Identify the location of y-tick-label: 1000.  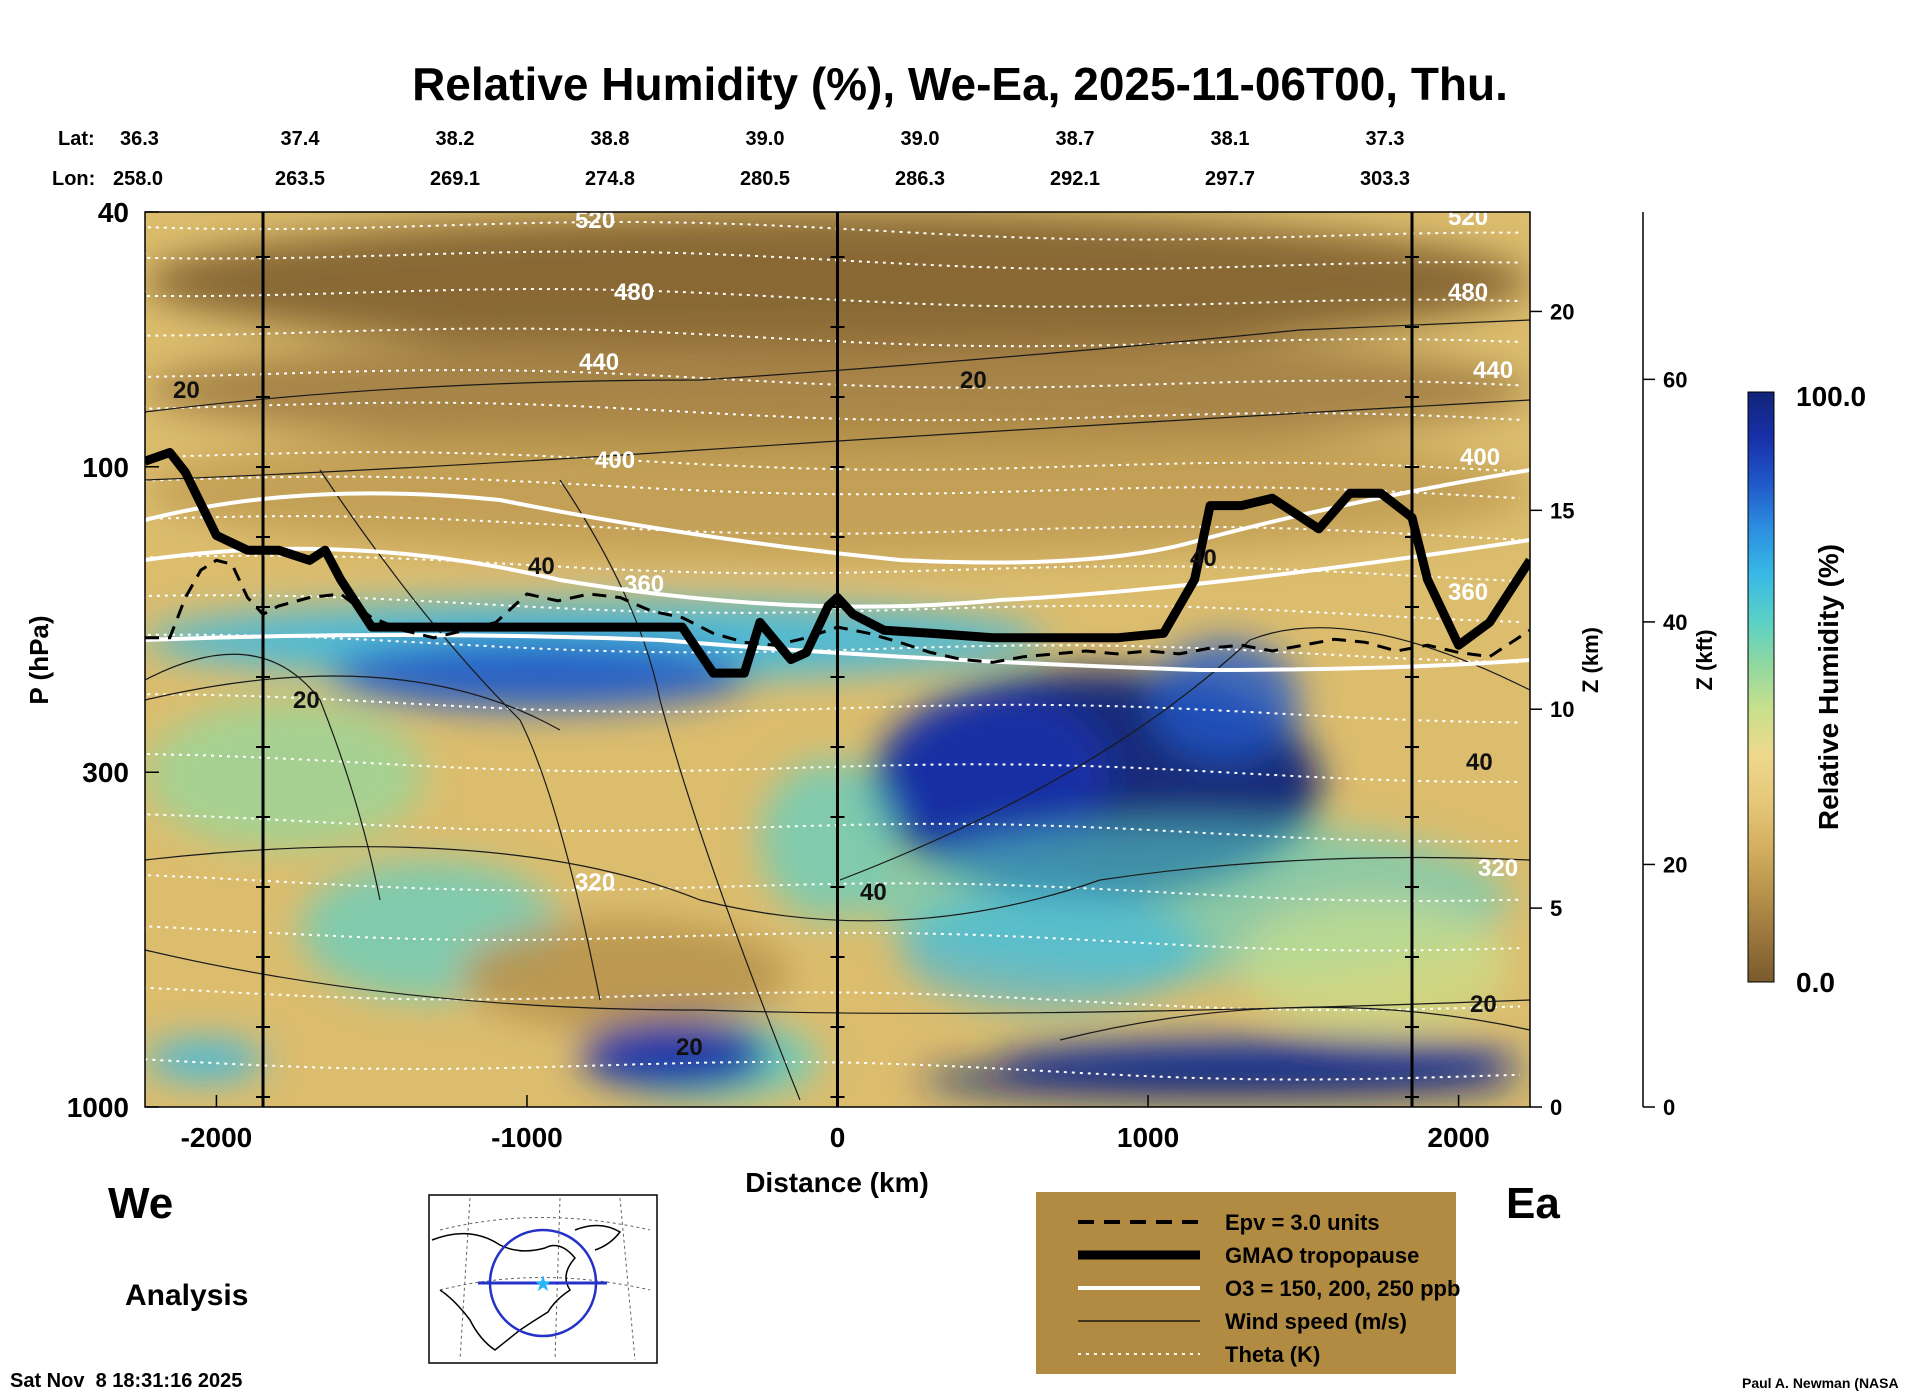
(98, 1107).